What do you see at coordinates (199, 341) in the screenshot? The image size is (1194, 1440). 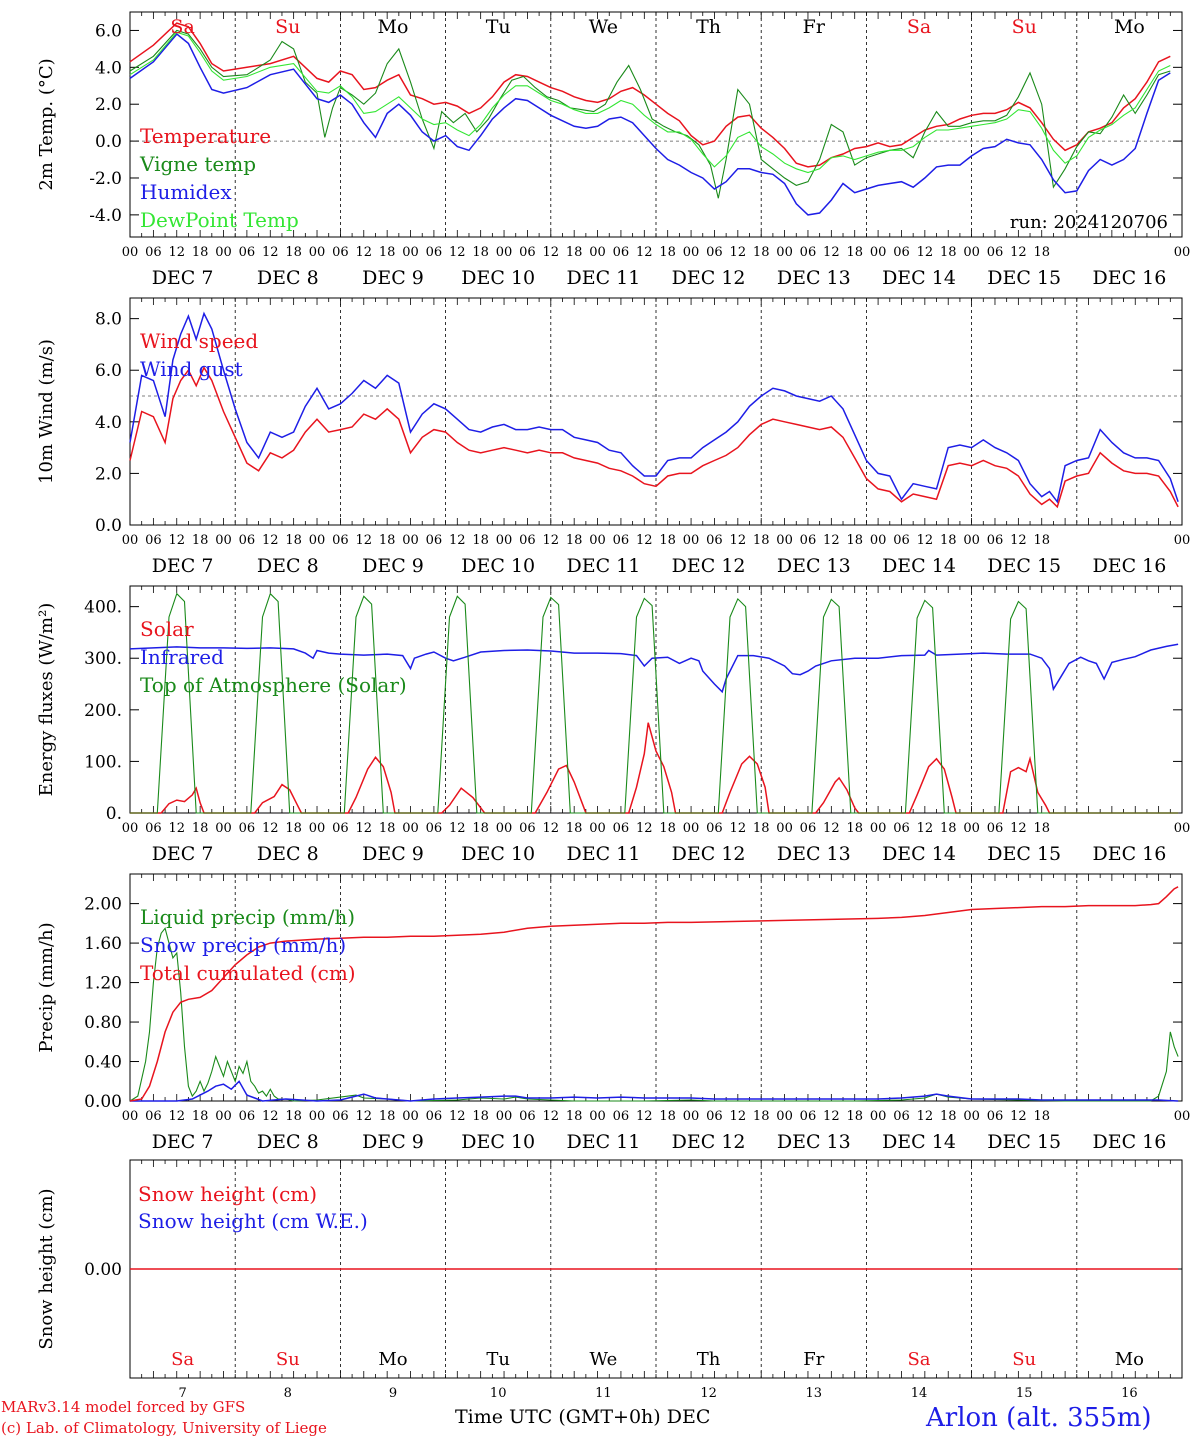 I see `legend-entry: Wind speed` at bounding box center [199, 341].